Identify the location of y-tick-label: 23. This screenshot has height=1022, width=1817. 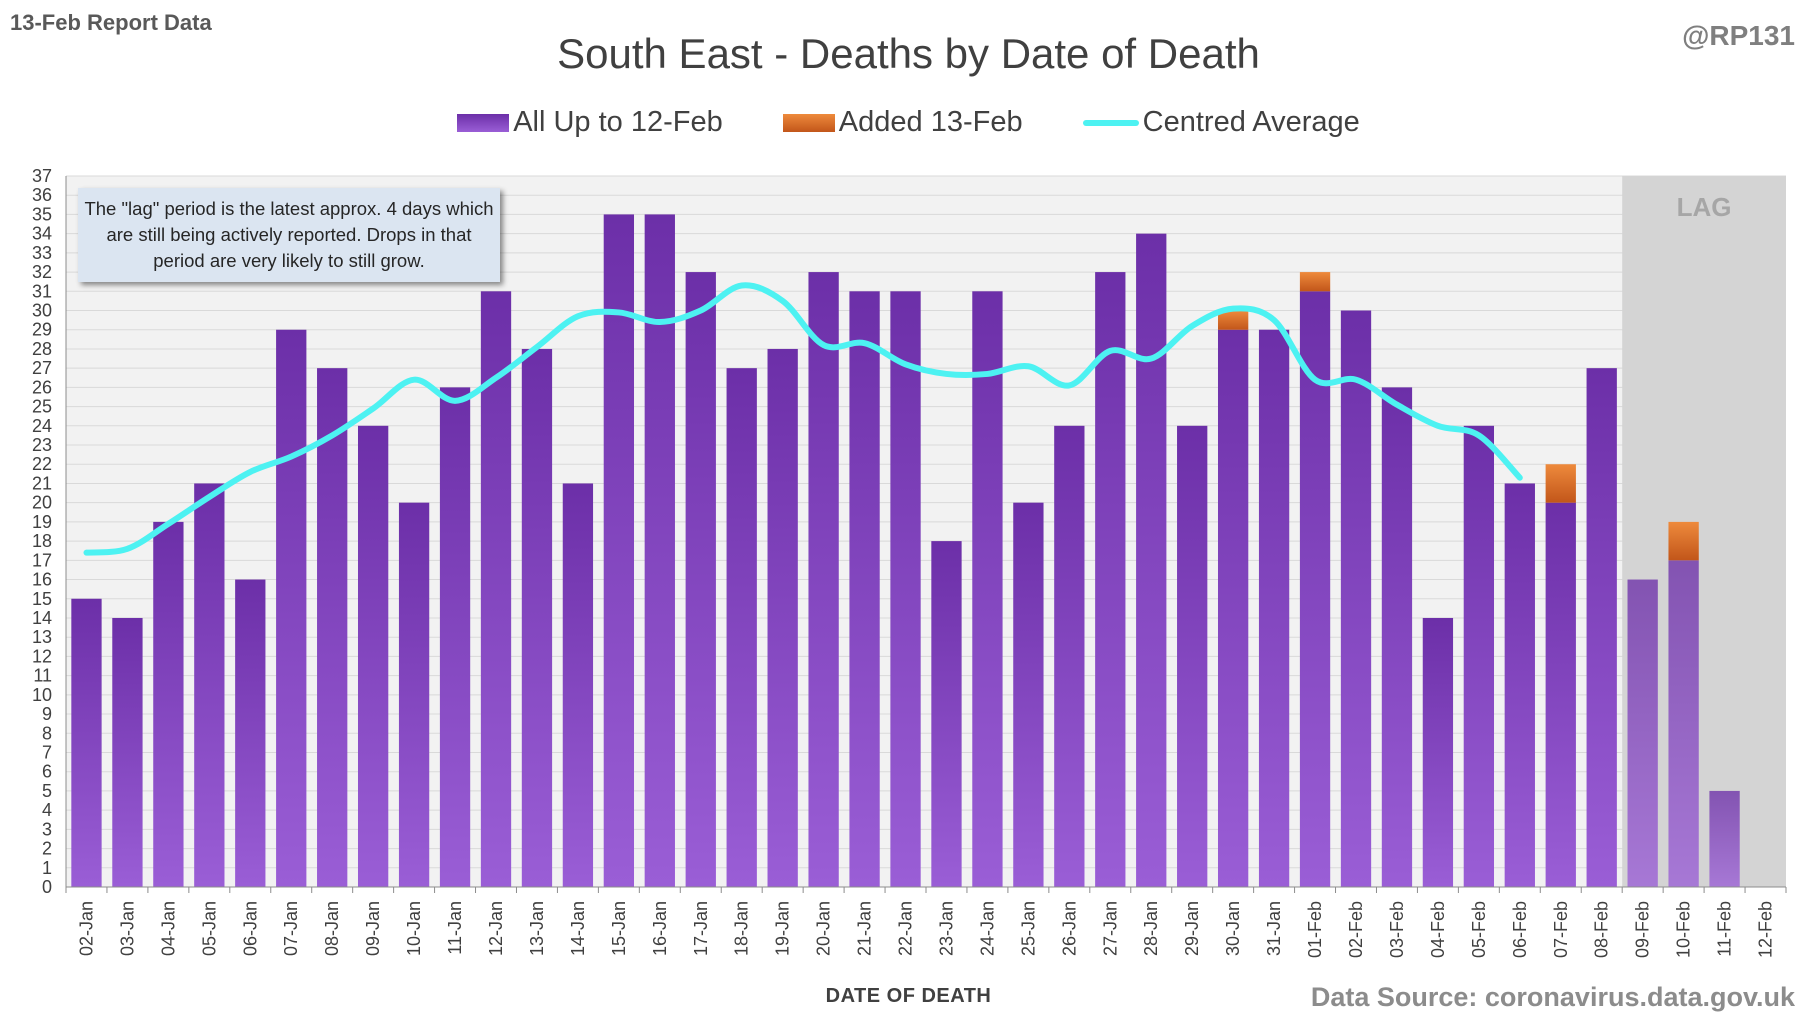
(42, 445).